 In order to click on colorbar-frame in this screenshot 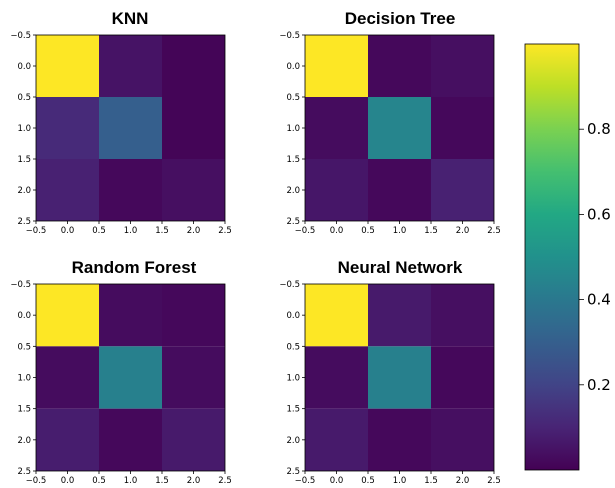, I will do `click(552, 257)`.